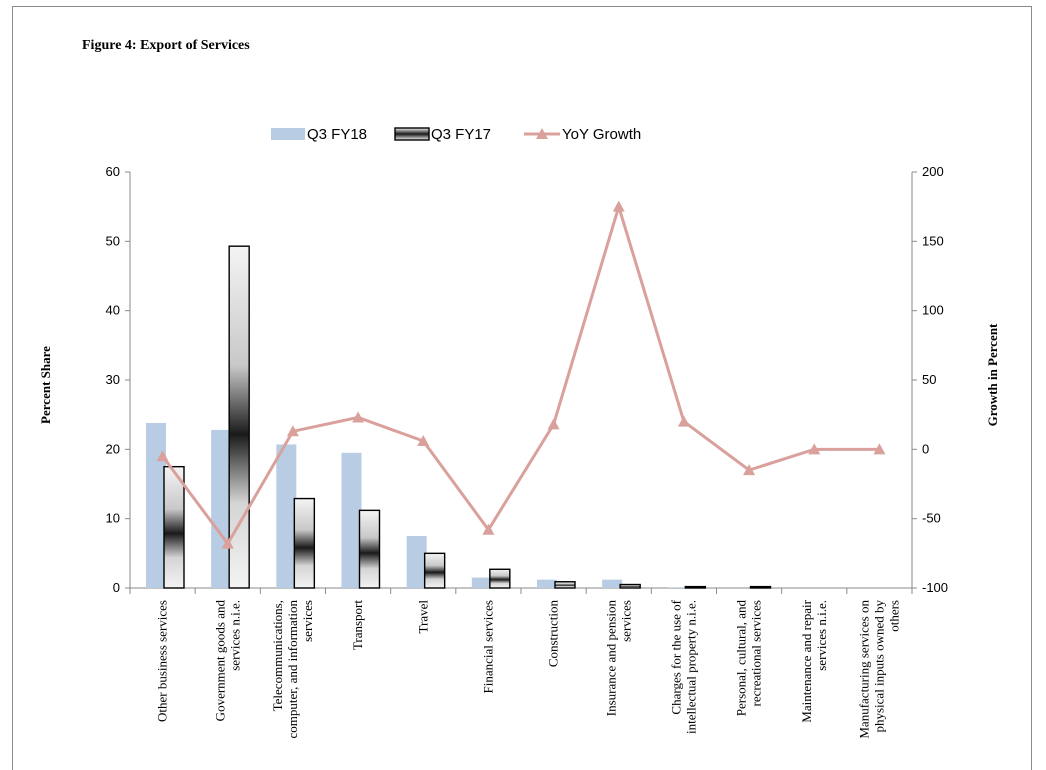  What do you see at coordinates (675, 656) in the screenshot?
I see `category-label-line: Charges for the use of` at bounding box center [675, 656].